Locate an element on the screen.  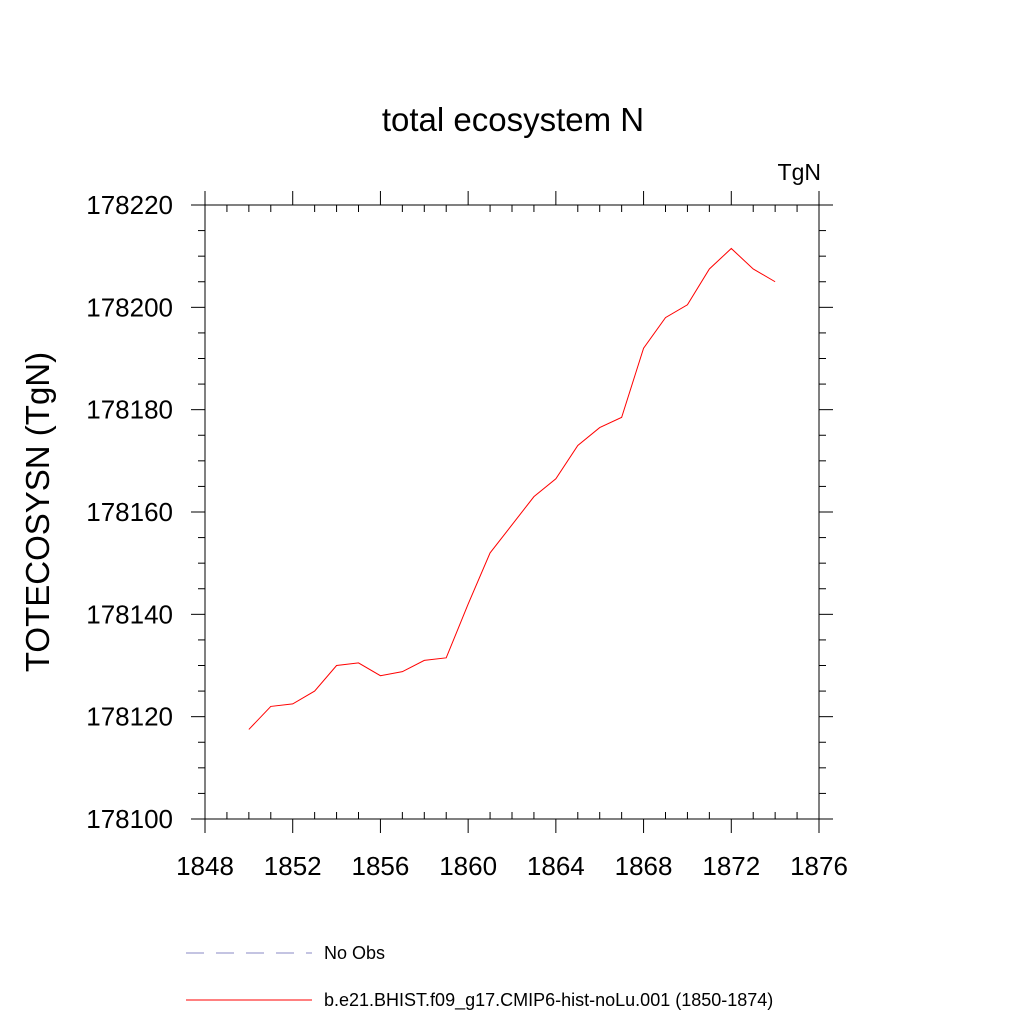
y-tick-label: 178200 is located at coordinates (129, 307).